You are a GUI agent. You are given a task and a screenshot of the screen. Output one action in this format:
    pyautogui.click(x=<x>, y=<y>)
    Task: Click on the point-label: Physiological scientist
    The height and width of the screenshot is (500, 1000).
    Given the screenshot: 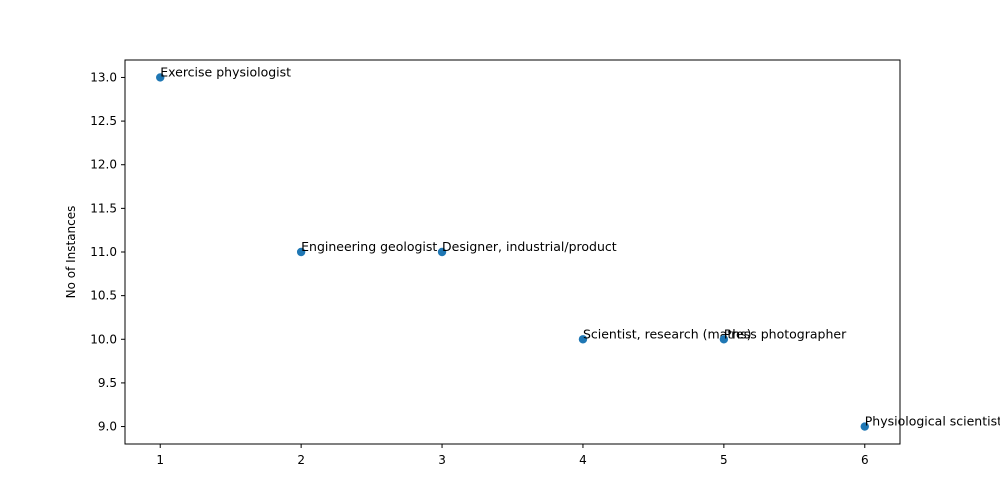 What is the action you would take?
    pyautogui.click(x=932, y=421)
    